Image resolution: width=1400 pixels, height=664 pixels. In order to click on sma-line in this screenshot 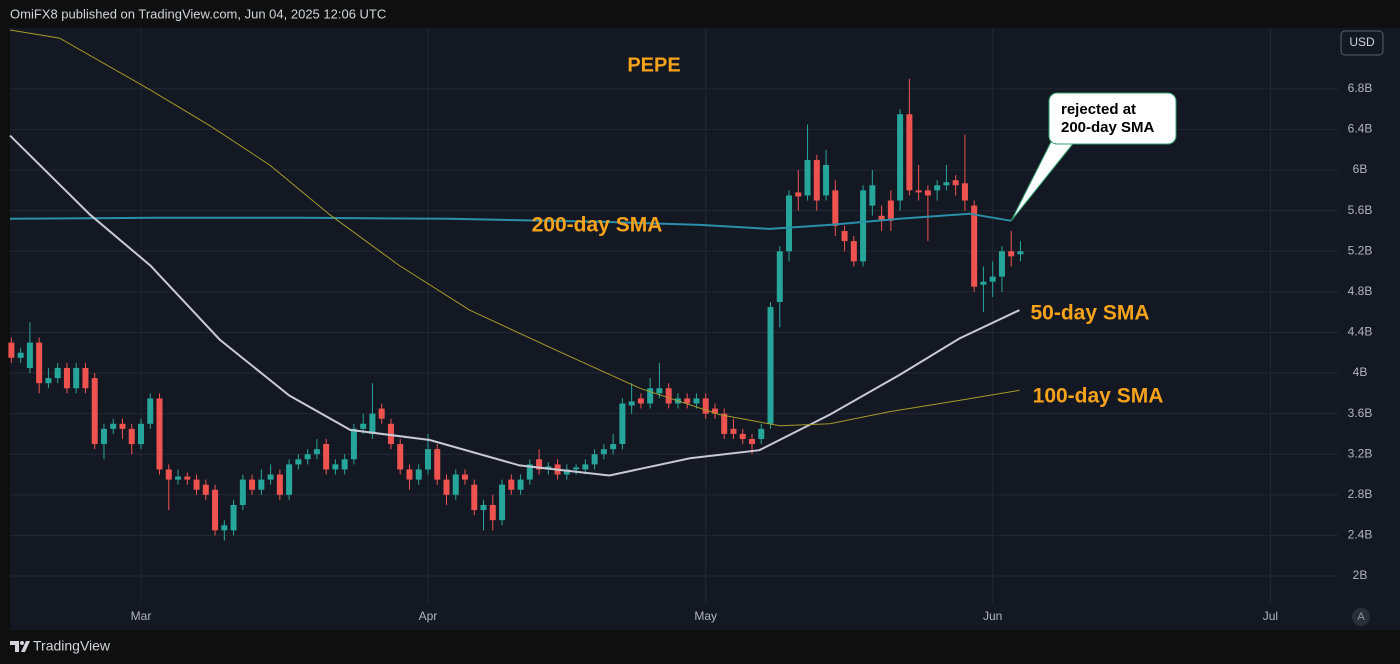, I will do `click(510, 221)`.